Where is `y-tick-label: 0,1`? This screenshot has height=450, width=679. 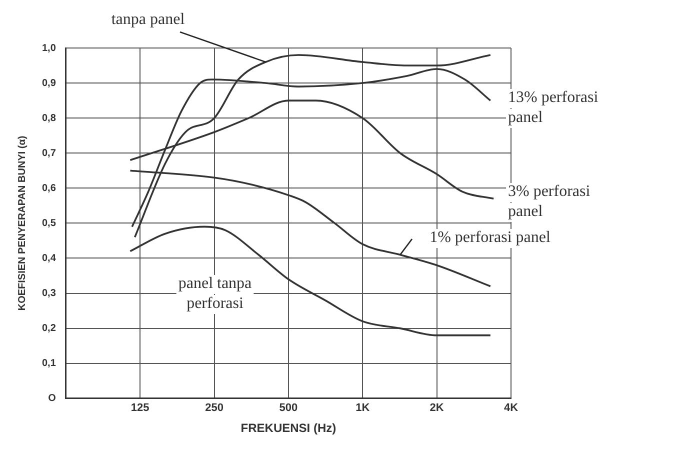 y-tick-label: 0,1 is located at coordinates (49, 364).